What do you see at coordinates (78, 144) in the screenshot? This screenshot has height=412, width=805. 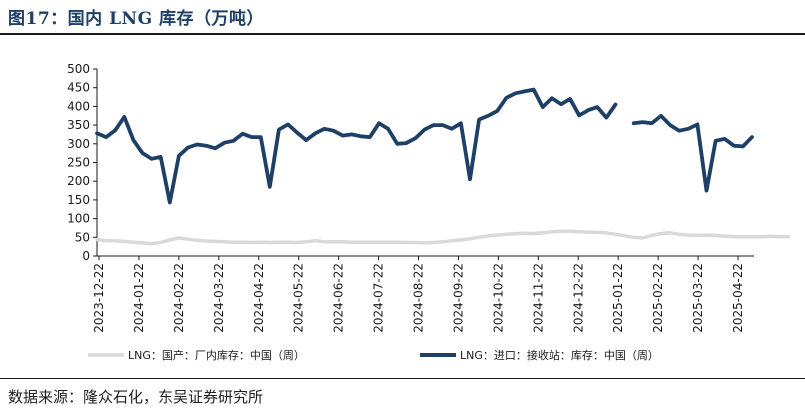 I see `y-tick-label: 300` at bounding box center [78, 144].